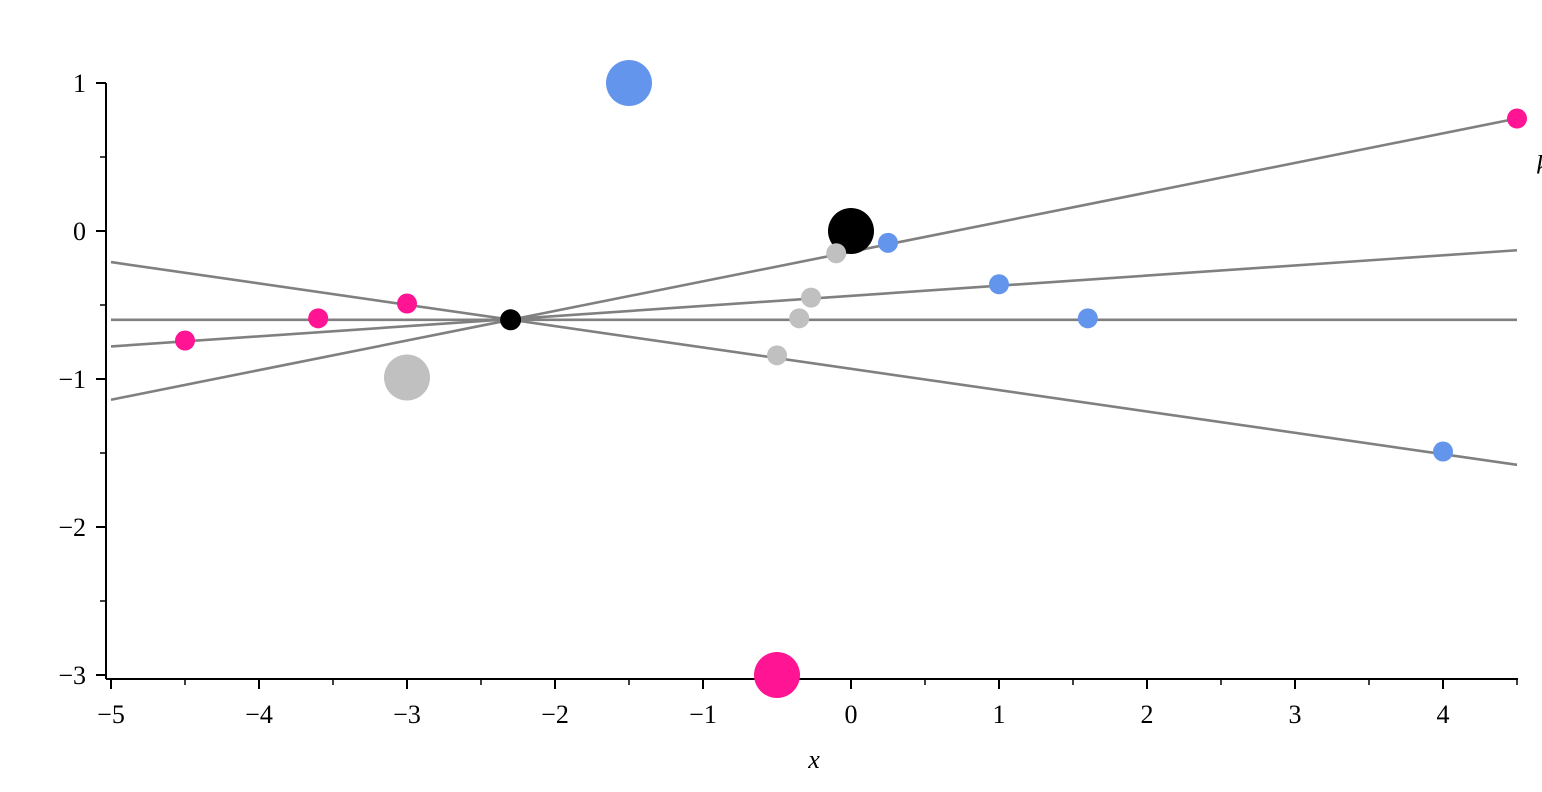 The image size is (1542, 792). Describe the element at coordinates (79, 231) in the screenshot. I see `y-tick-label: 0` at that location.